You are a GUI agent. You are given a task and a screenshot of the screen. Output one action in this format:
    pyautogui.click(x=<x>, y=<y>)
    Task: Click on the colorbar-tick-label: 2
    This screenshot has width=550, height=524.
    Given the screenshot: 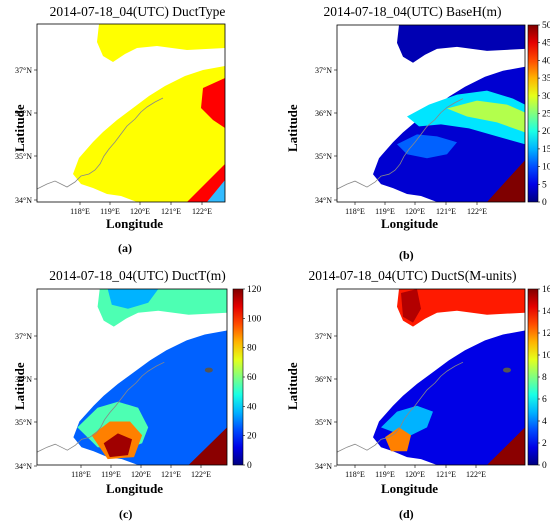 What is the action you would take?
    pyautogui.click(x=544, y=444)
    